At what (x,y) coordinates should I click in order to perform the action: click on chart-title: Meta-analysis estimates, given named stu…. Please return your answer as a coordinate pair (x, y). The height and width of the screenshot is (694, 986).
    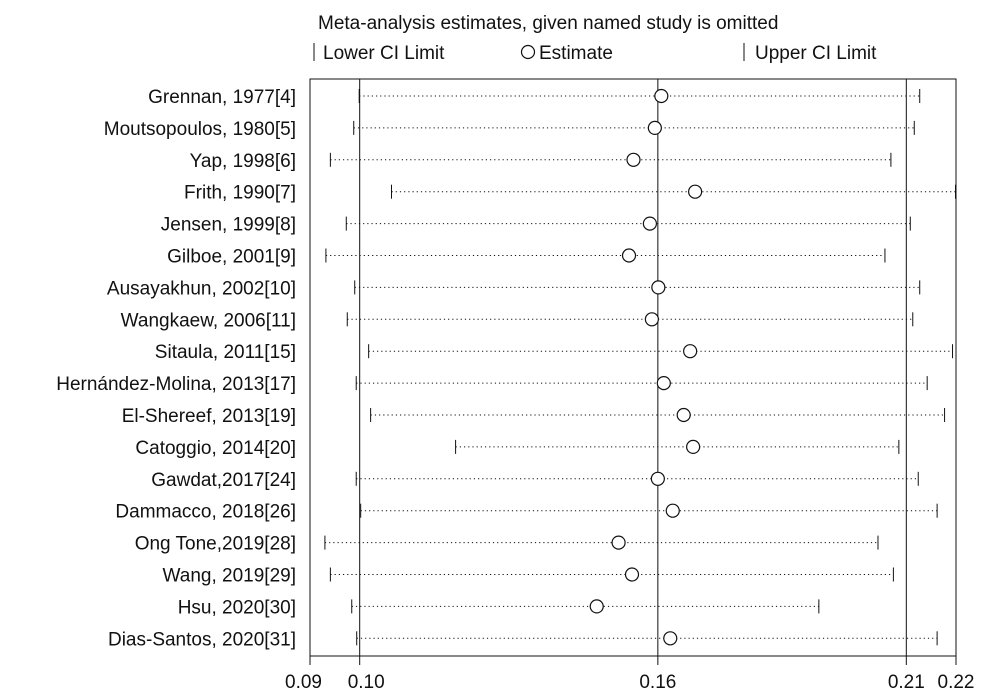
    Looking at the image, I should click on (548, 23).